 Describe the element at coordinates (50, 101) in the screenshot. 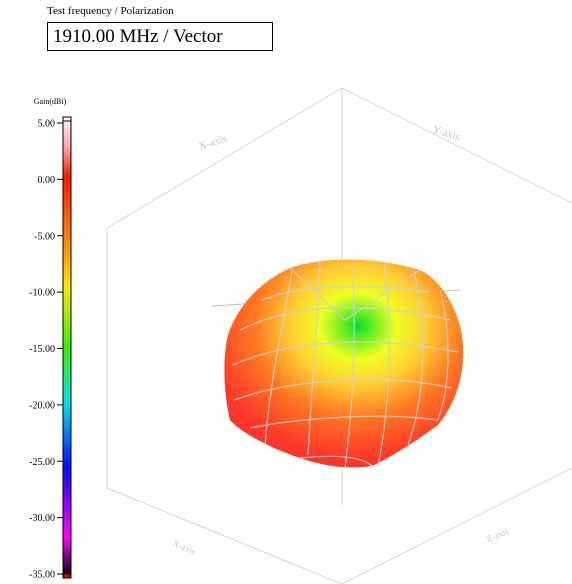

I see `colorbar-title: Gain(dBi)` at that location.